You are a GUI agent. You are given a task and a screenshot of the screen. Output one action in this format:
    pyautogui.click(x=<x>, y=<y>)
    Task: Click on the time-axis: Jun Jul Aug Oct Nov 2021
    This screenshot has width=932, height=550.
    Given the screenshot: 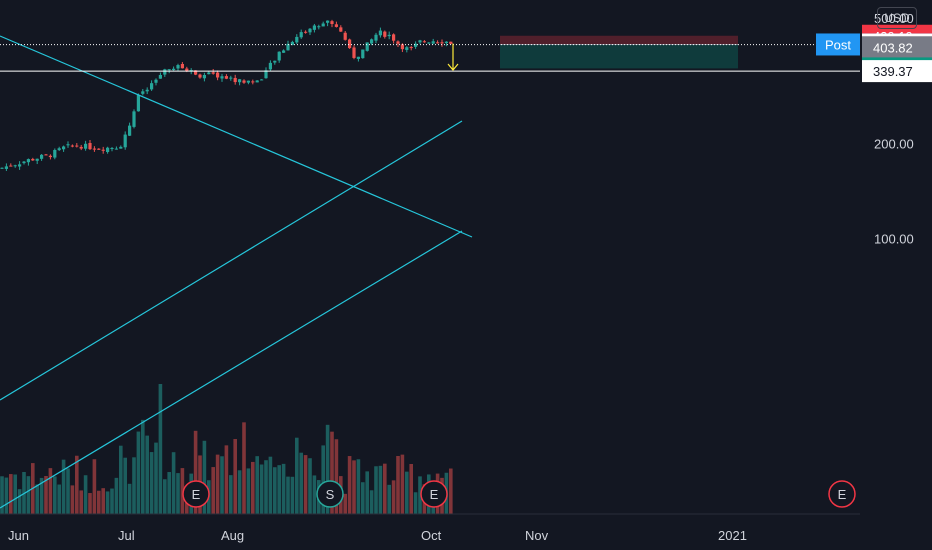 What is the action you would take?
    pyautogui.click(x=430, y=528)
    